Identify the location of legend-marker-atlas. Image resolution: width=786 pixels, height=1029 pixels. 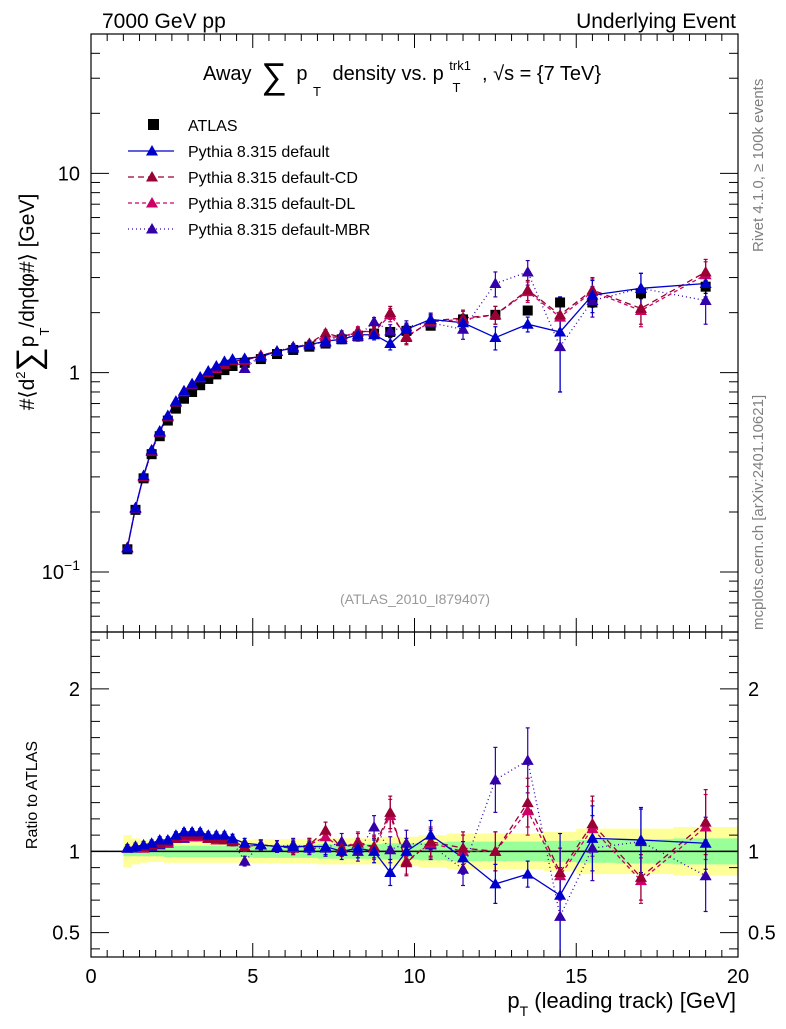
(153, 124).